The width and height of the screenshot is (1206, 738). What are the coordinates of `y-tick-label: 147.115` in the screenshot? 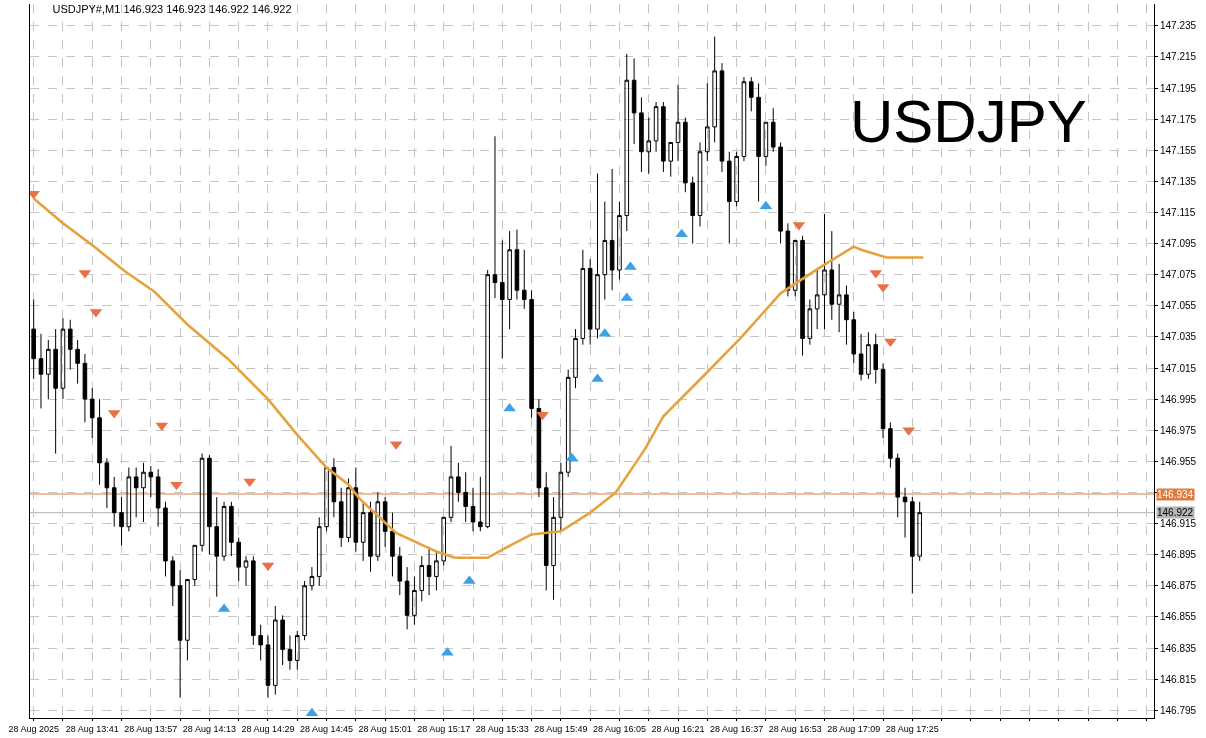 It's located at (1178, 212).